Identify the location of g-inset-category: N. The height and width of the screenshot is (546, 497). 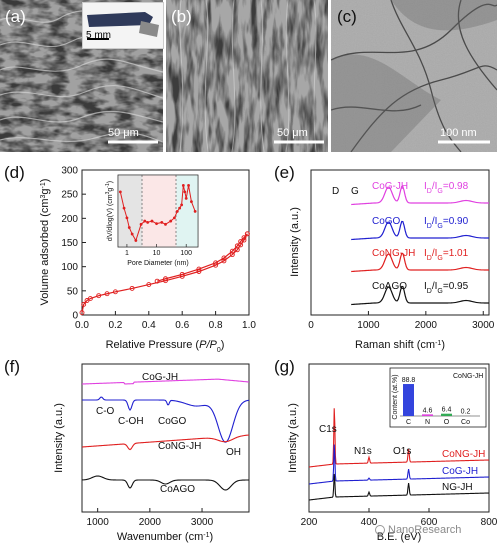
(427, 422).